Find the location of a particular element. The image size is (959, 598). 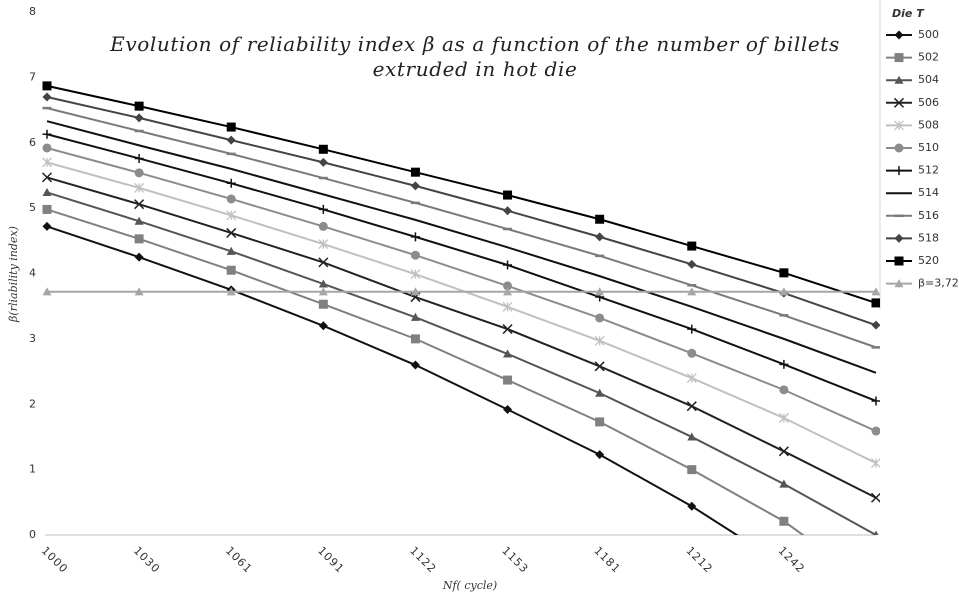

x-tick-label: 1091 is located at coordinates (331, 560).